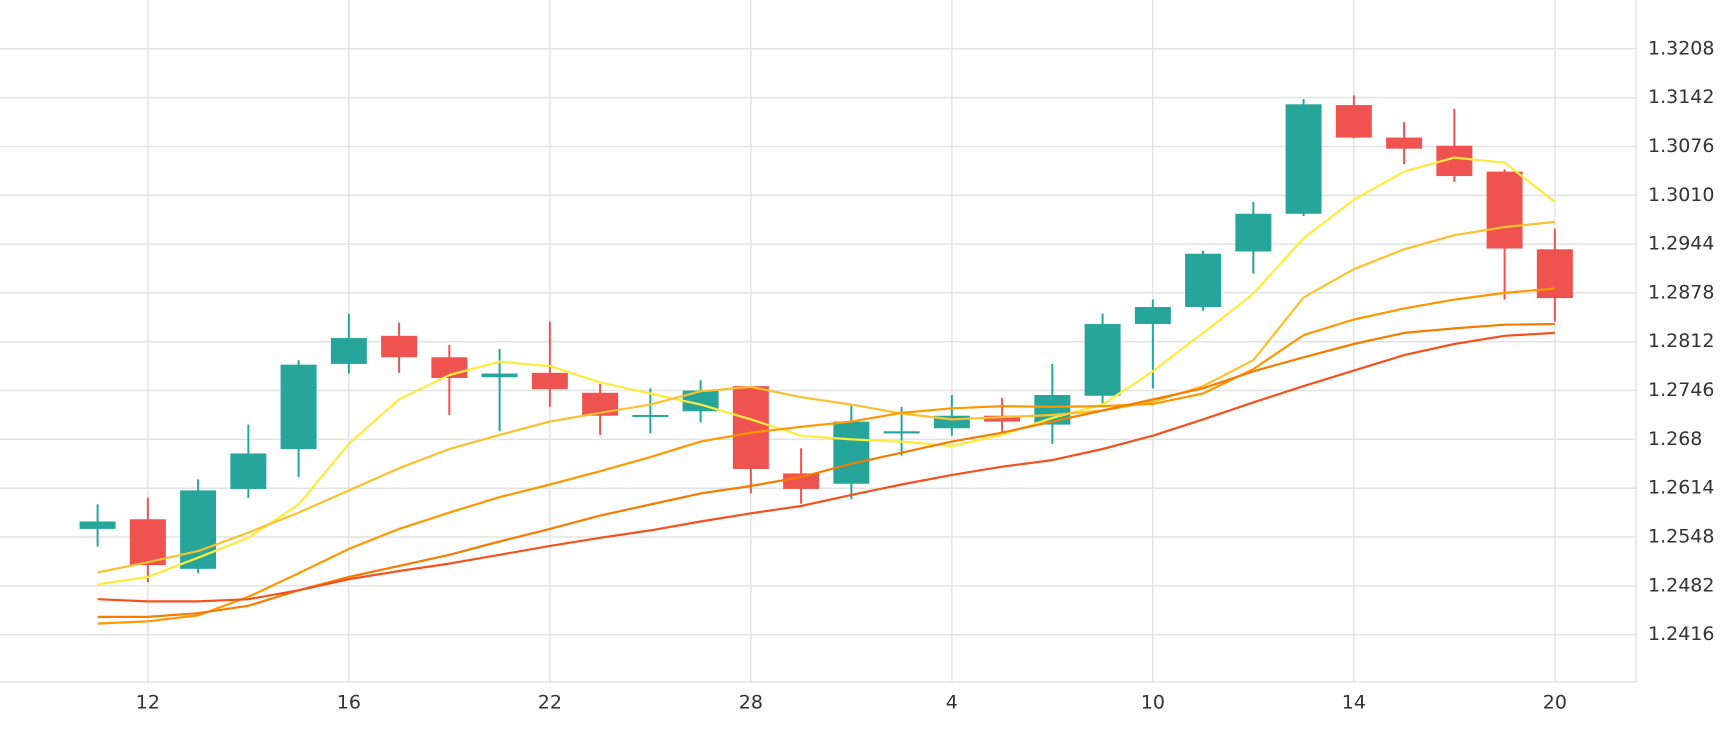 The width and height of the screenshot is (1730, 730). Describe the element at coordinates (952, 703) in the screenshot. I see `x-tick-label: 4` at that location.